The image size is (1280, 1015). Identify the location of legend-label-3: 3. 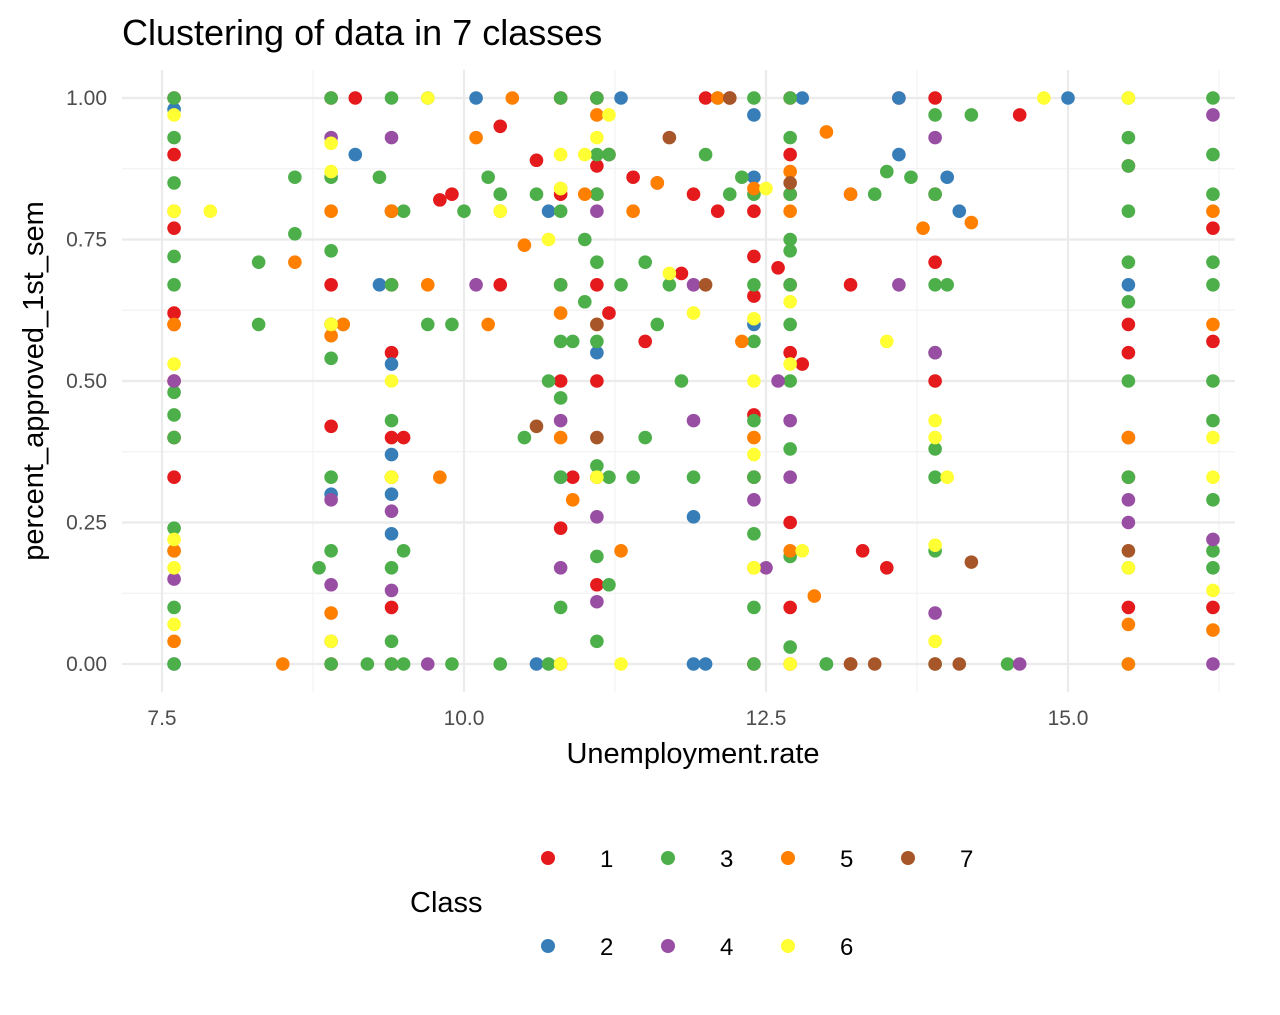
(726, 859).